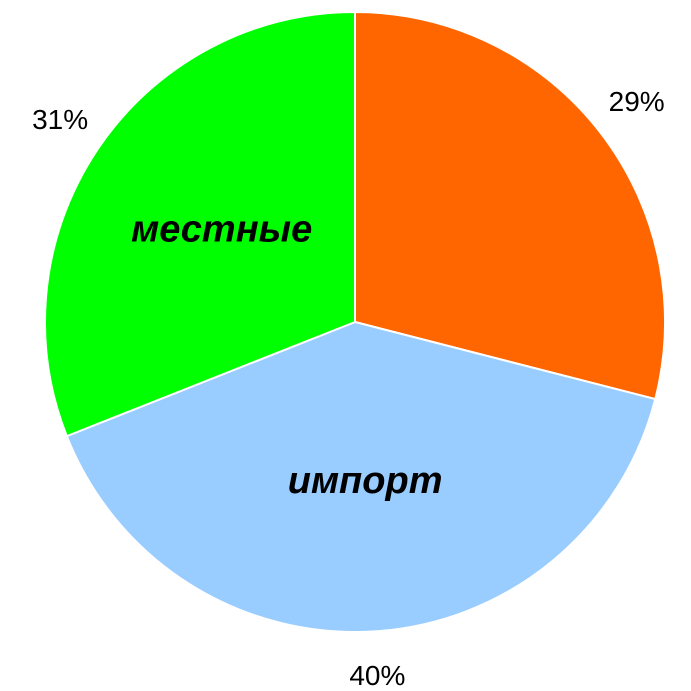  Describe the element at coordinates (60, 119) in the screenshot. I see `percent-label: 31%` at that location.